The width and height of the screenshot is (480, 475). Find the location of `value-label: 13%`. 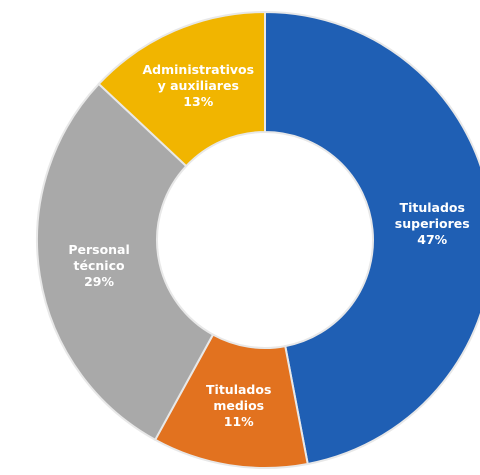

value-label: 13% is located at coordinates (198, 101).